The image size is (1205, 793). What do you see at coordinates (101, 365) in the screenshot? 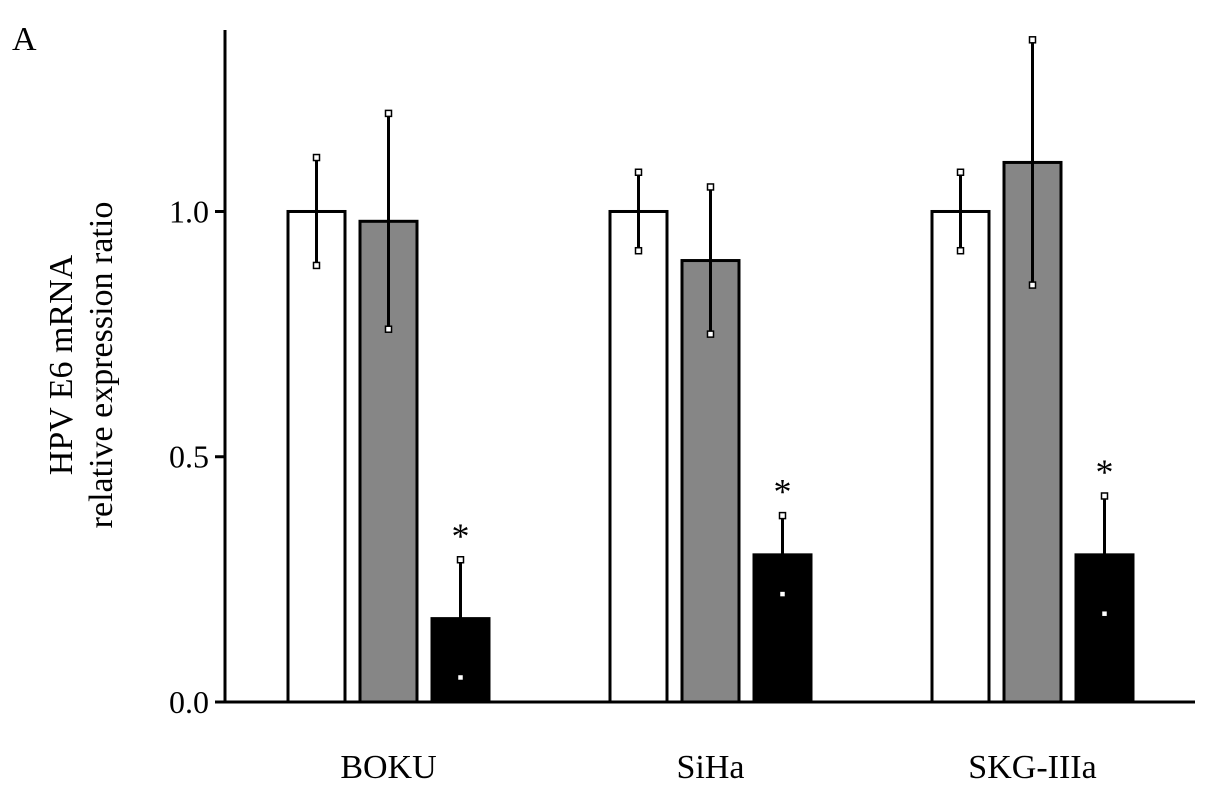
I see `y-axis-label-line: relative expression ratio` at bounding box center [101, 365].